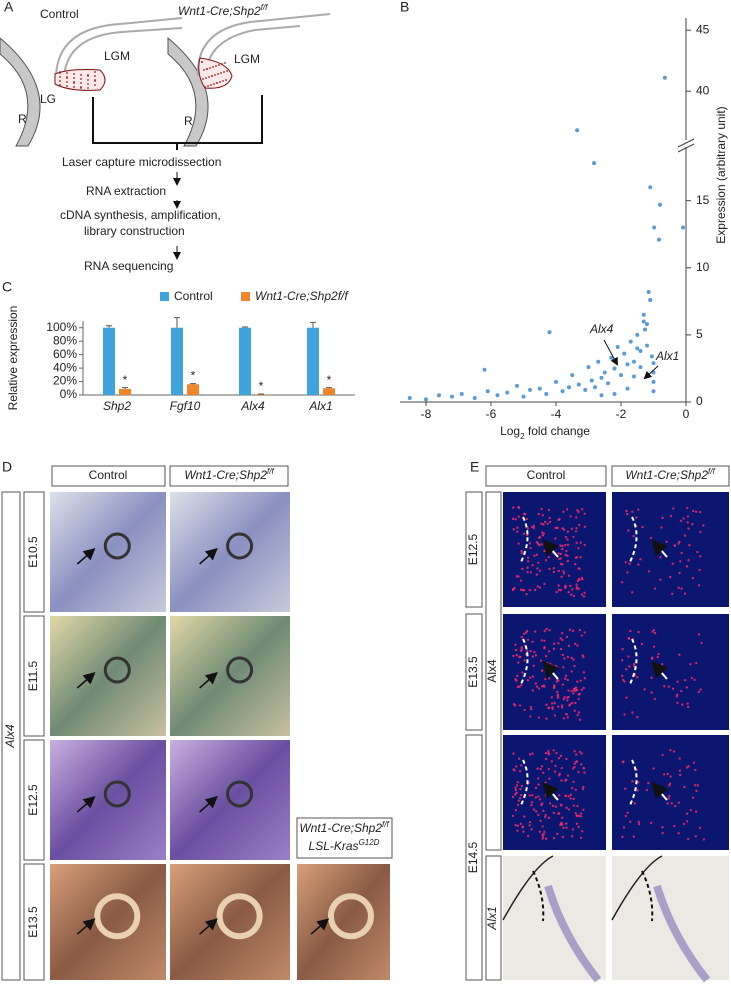 The width and height of the screenshot is (731, 984). Describe the element at coordinates (188, 121) in the screenshot. I see `tissue-label: R` at that location.